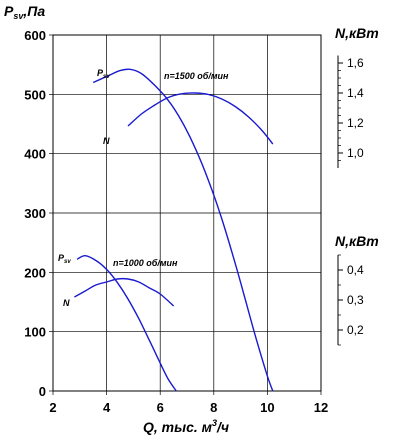 Image resolution: width=400 pixels, height=444 pixels. What do you see at coordinates (35, 272) in the screenshot?
I see `y-tick-label: 200` at bounding box center [35, 272].